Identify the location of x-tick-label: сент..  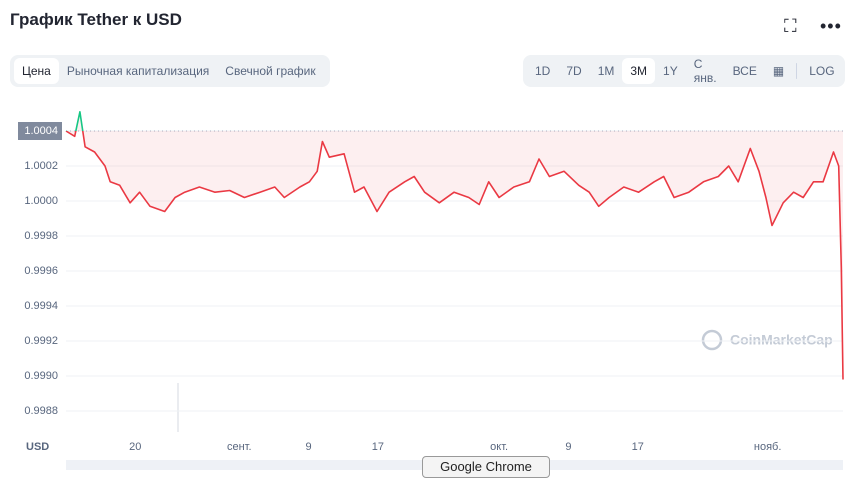
(239, 447).